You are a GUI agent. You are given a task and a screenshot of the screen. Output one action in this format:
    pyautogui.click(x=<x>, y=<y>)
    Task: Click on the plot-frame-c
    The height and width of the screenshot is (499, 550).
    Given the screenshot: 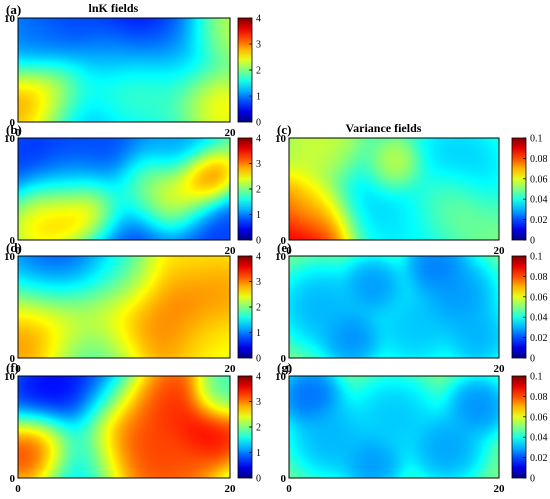 What is the action you would take?
    pyautogui.click(x=394, y=189)
    